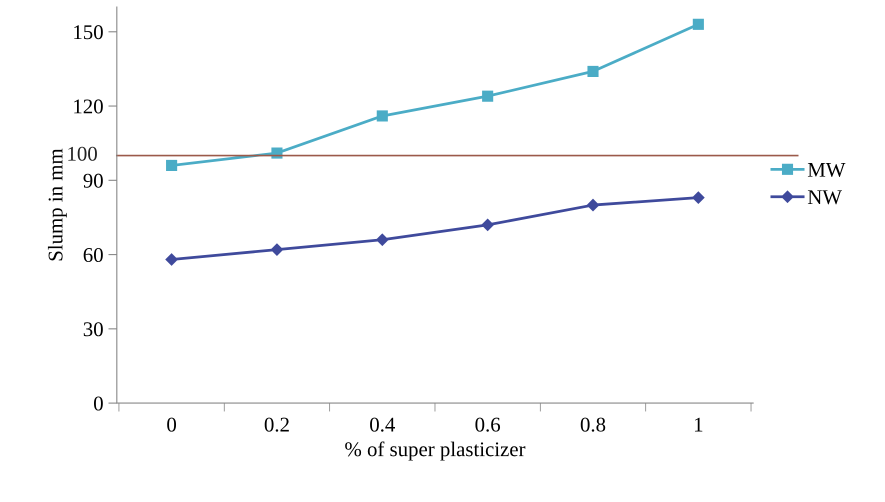  What do you see at coordinates (88, 32) in the screenshot?
I see `y-tick-label: 150` at bounding box center [88, 32].